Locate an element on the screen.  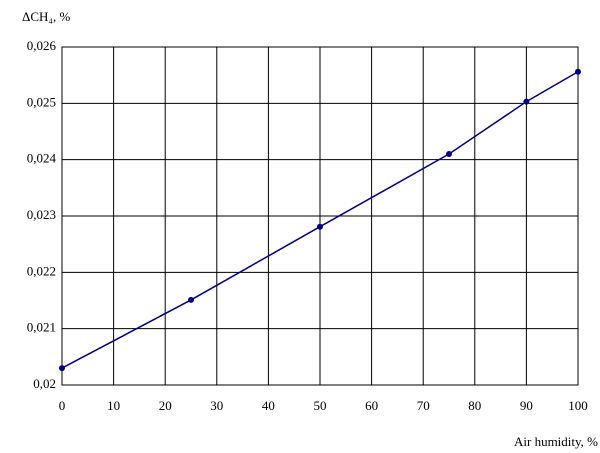
x-tick-label: 70 is located at coordinates (423, 405).